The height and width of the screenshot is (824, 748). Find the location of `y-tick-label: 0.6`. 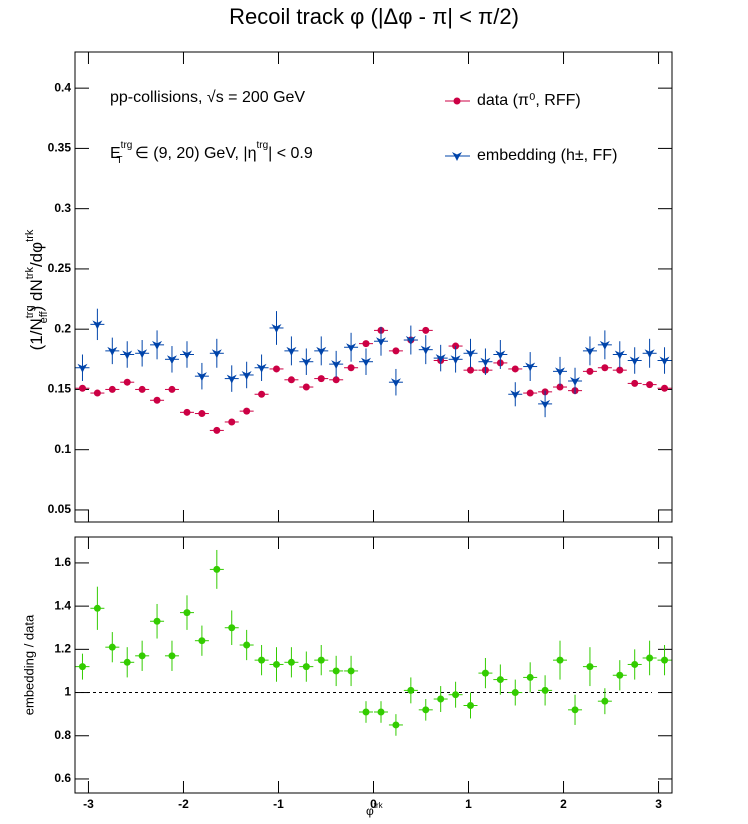

y-tick-label: 0.6 is located at coordinates (62, 778).